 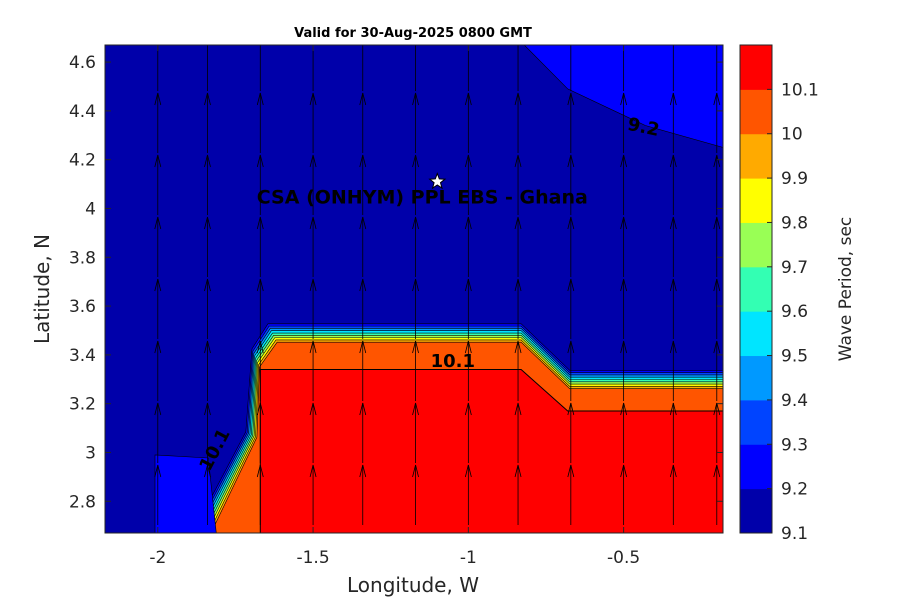 I want to click on colorbar-swatch-9.5, so click(x=756, y=334).